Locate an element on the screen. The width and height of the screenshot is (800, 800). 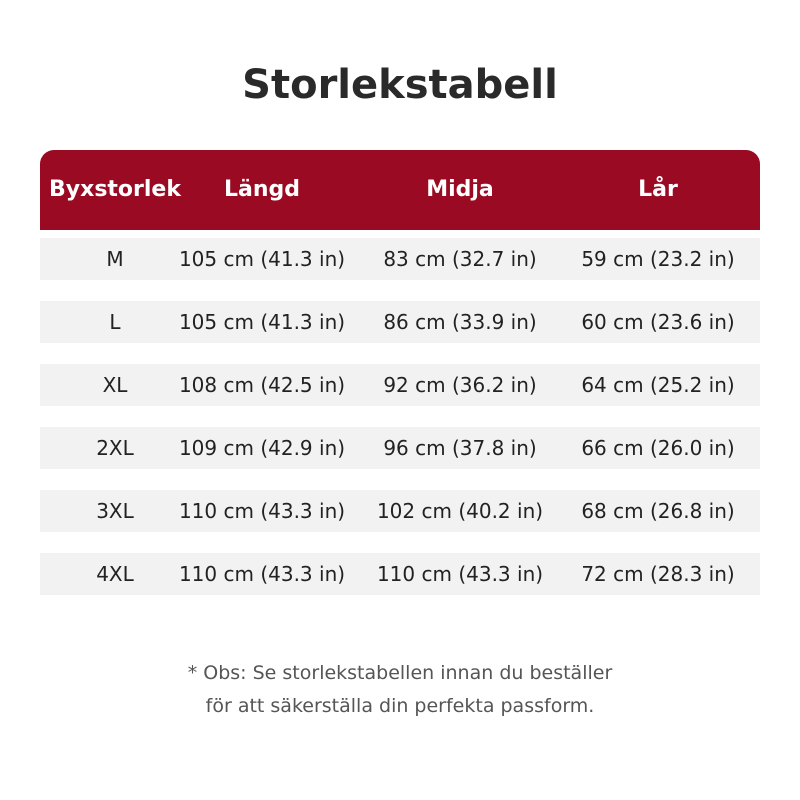
table-cell: XL is located at coordinates (115, 385).